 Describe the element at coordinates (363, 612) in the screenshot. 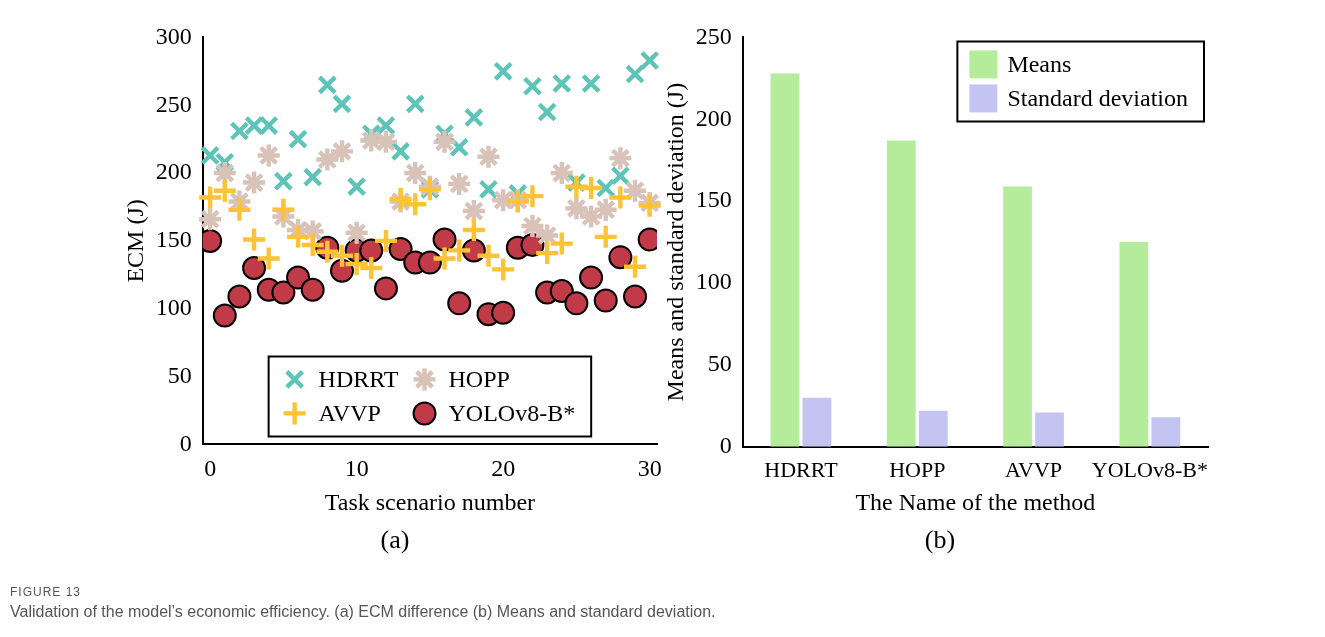

I see `text: Validation of the model’s economic efficiency. (a) ECM difference (b) Means and standard deviation.` at that location.